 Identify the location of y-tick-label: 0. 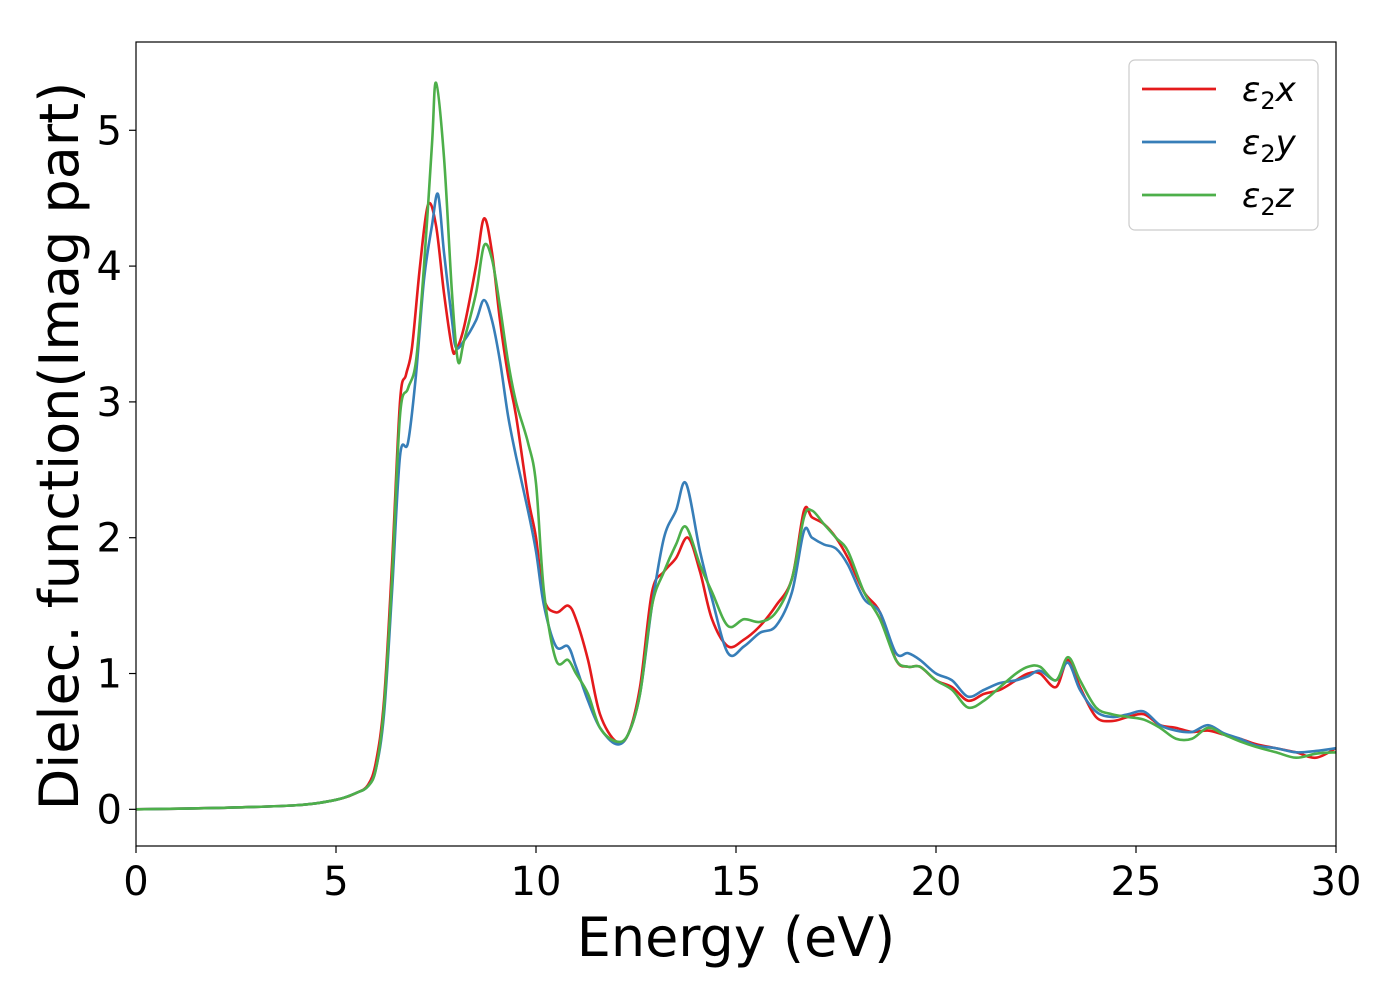
(109, 810).